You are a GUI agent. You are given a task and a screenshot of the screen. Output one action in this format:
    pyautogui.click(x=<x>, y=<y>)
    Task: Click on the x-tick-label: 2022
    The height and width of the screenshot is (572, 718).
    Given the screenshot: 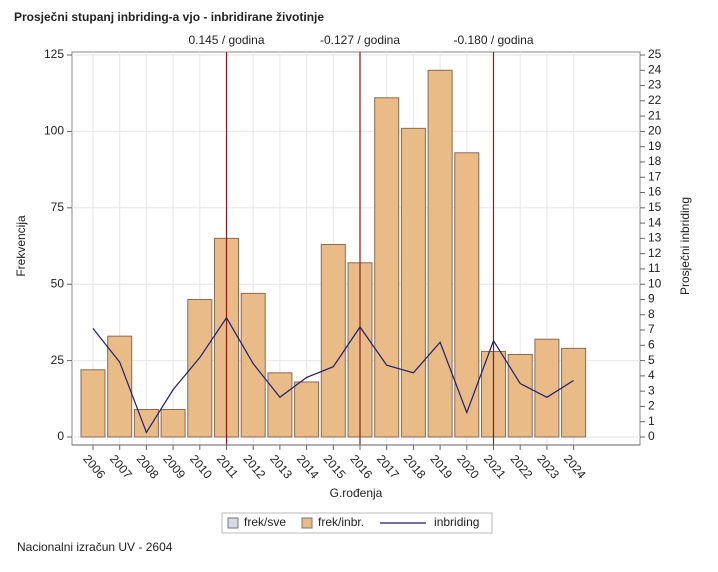 What is the action you would take?
    pyautogui.click(x=521, y=467)
    